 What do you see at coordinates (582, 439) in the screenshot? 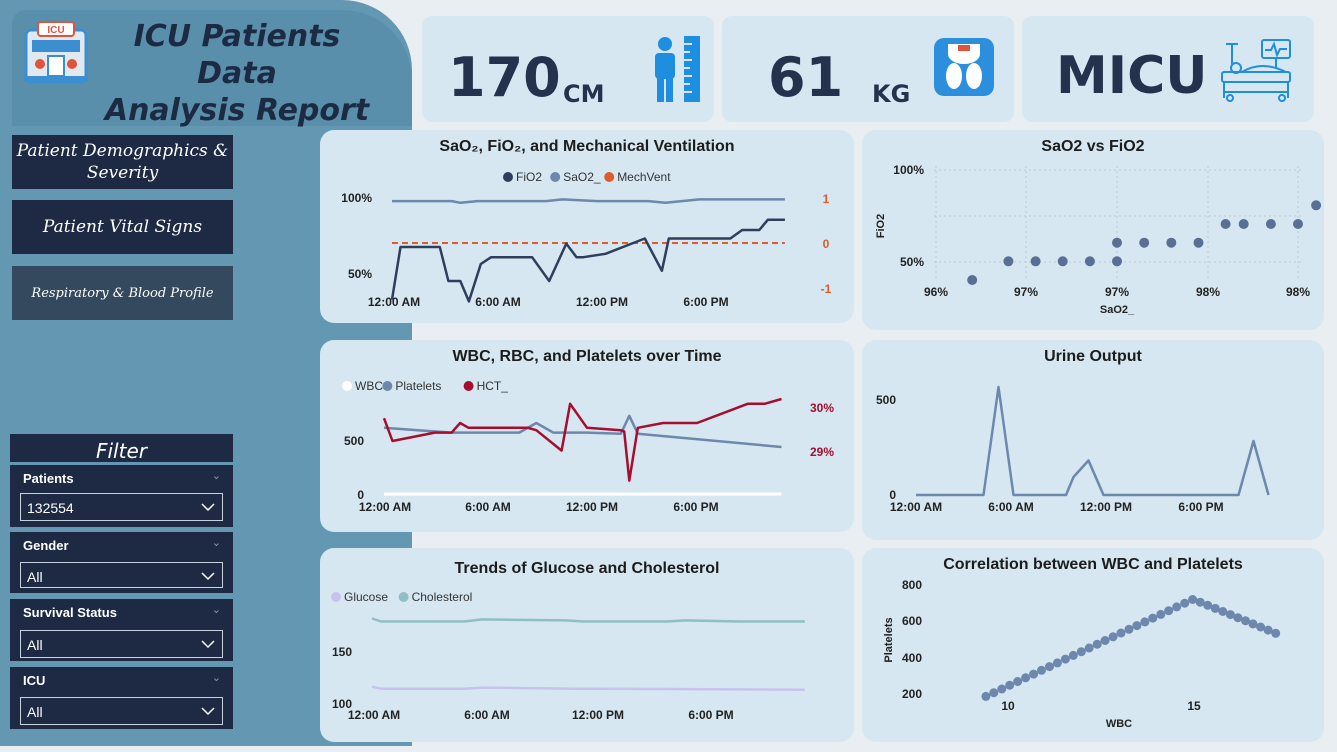
I see `hct-line` at bounding box center [582, 439].